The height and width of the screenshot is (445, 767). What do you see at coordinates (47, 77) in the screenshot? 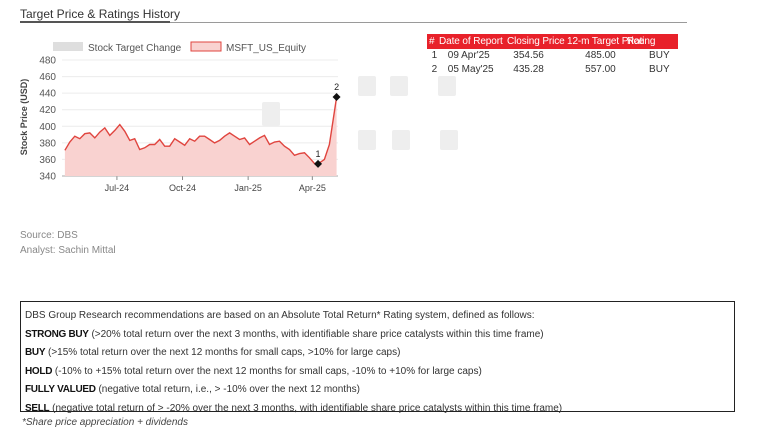
I see `y-tick-label: 460` at bounding box center [47, 77].